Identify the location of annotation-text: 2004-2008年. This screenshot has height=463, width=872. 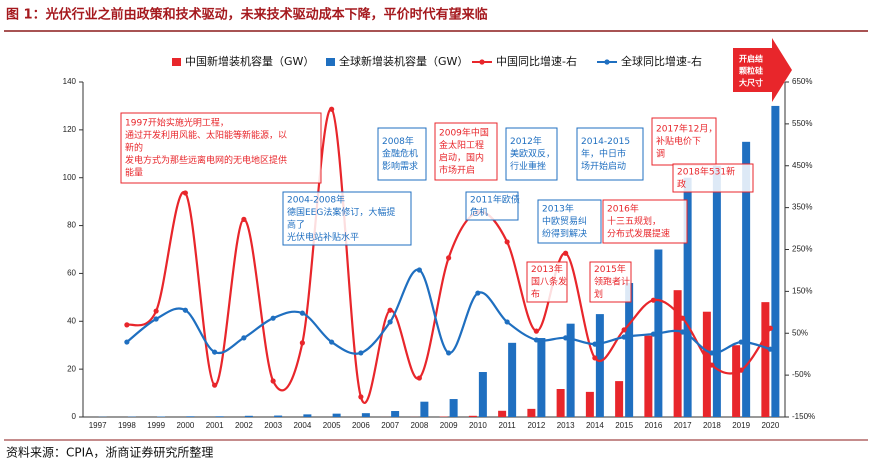
(316, 199).